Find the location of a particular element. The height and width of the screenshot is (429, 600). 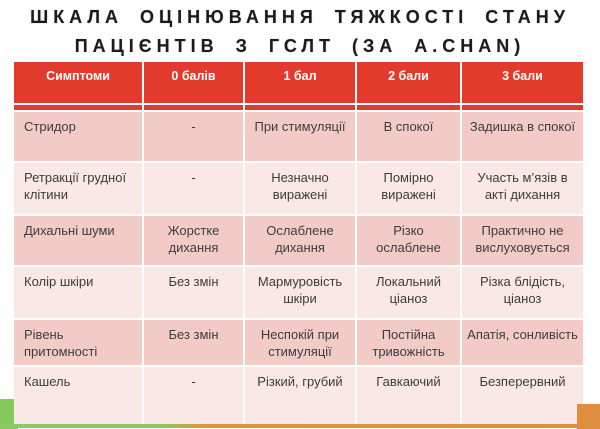

table-cell: Жорстке дихання is located at coordinates (193, 240).